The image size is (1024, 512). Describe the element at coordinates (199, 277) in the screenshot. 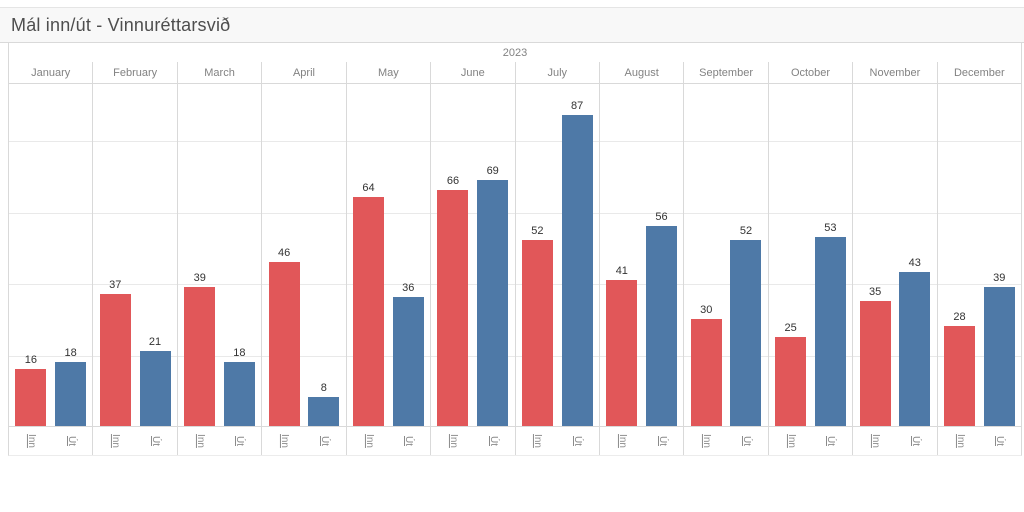

I see `bar-value-label: 39` at that location.